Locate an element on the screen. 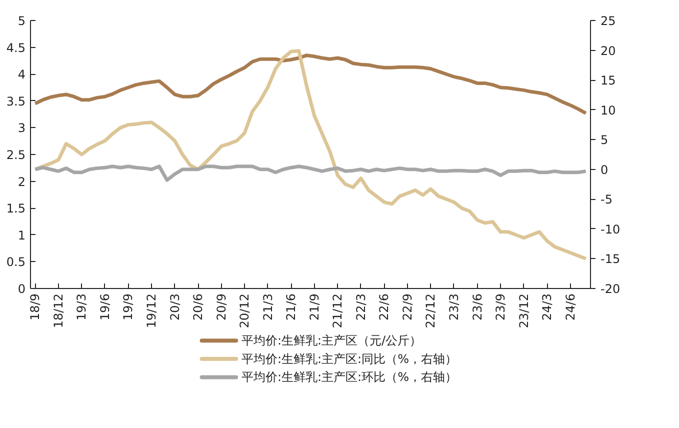  x-tick-label: 20/6 is located at coordinates (198, 306).